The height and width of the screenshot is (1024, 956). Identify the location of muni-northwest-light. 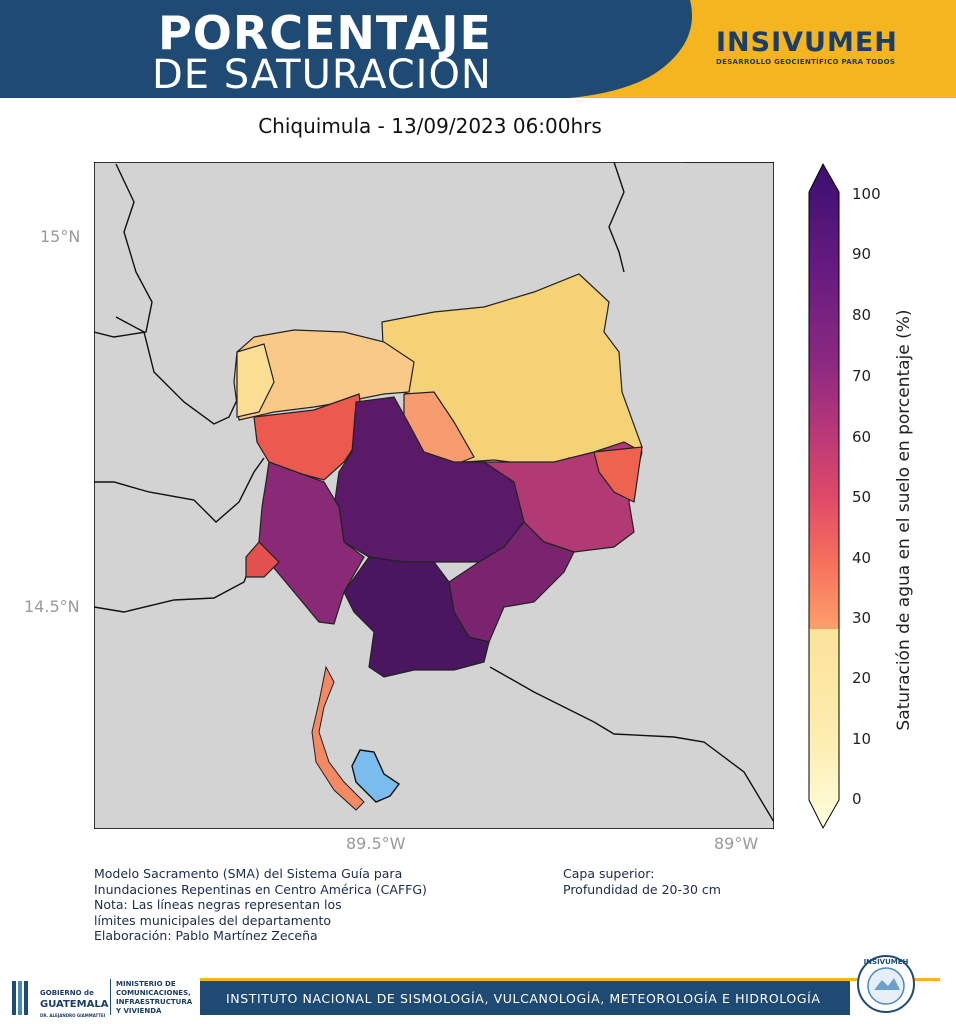
(255, 380).